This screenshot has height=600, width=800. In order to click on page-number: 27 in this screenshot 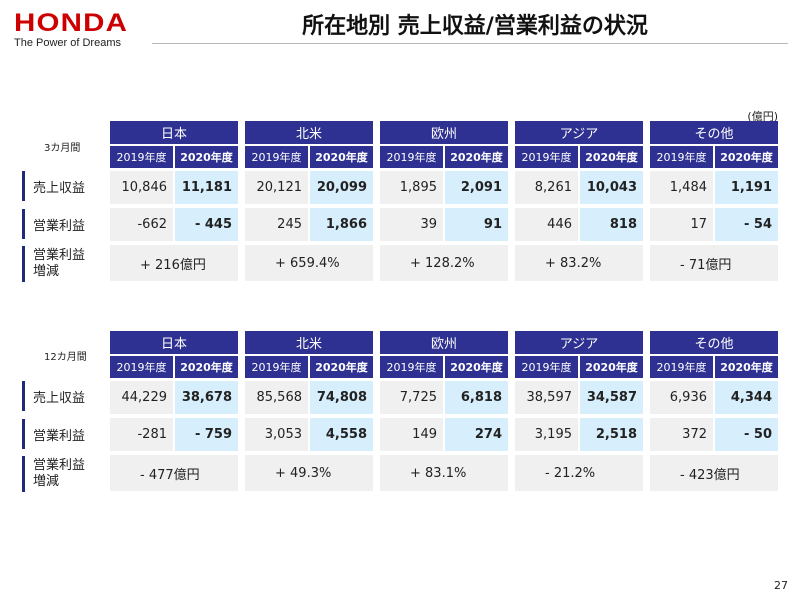, I will do `click(781, 585)`.